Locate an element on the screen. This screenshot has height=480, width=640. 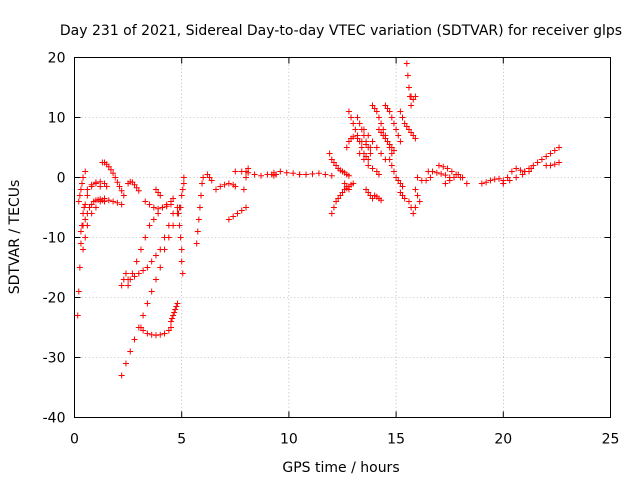
y-tick-label: 0 is located at coordinates (61, 179).